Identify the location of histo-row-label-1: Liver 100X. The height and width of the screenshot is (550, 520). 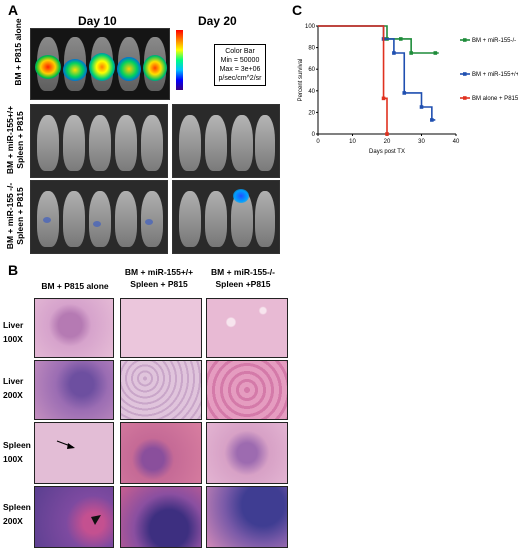
(13, 332).